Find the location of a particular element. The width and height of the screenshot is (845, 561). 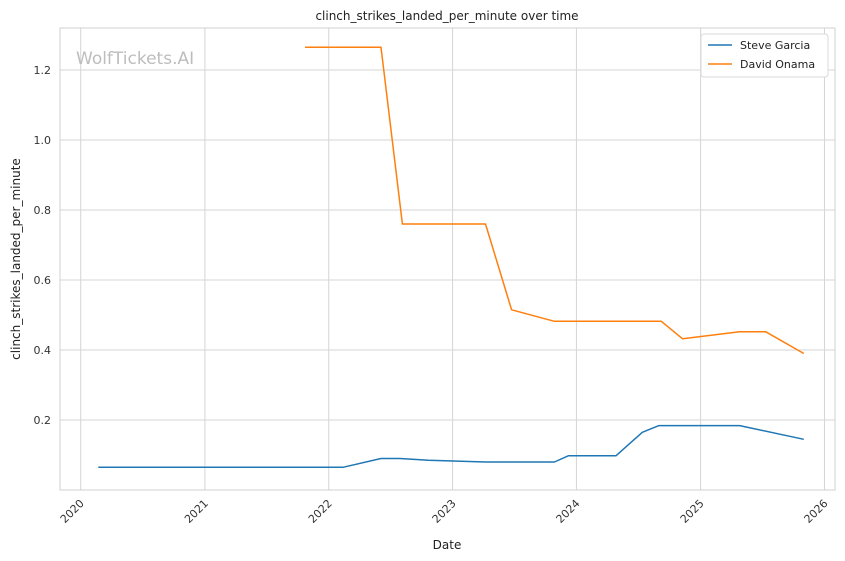

y-axis-label: clinch_strikes_landed_per_minute is located at coordinates (16, 259).